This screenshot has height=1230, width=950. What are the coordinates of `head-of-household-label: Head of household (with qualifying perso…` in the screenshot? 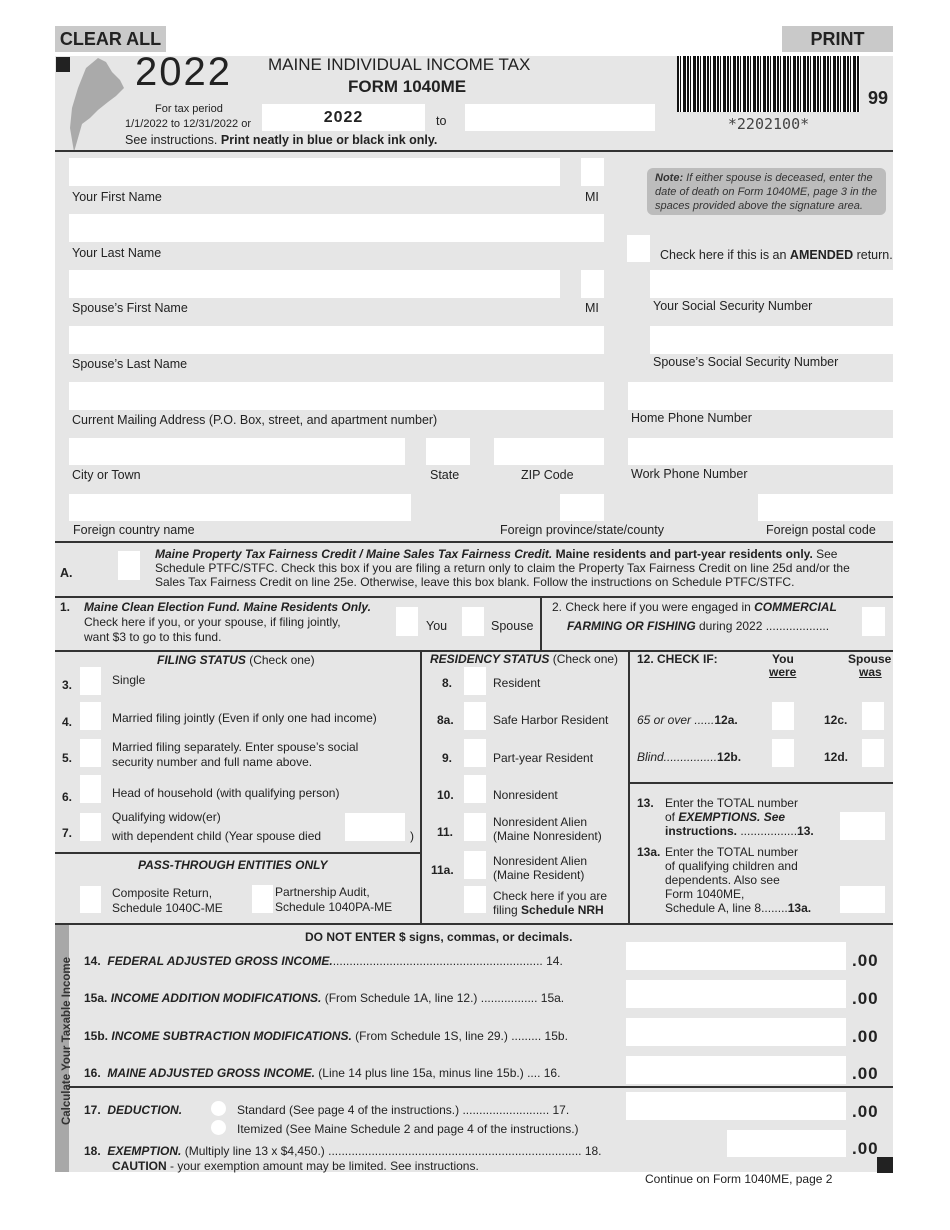 It's located at (226, 793).